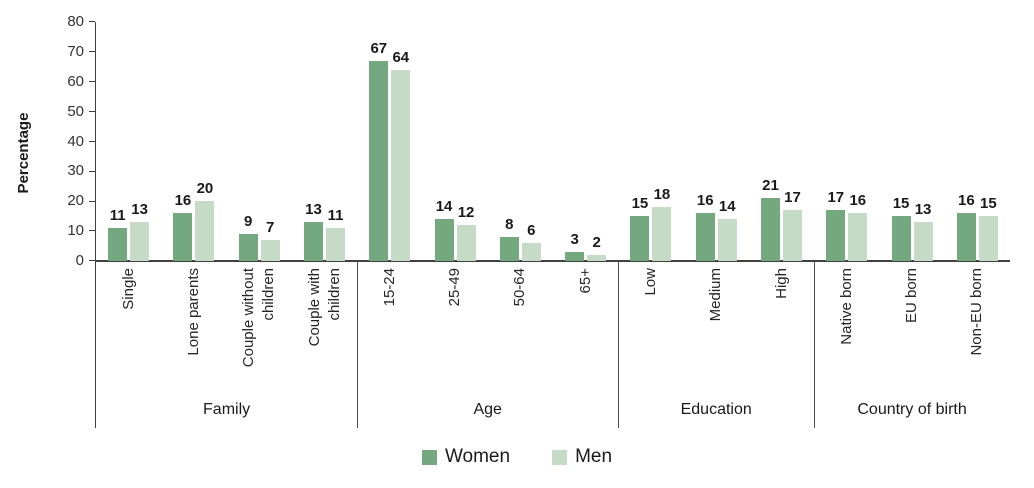 The width and height of the screenshot is (1034, 488). Describe the element at coordinates (912, 343) in the screenshot. I see `category-label: EU born` at that location.